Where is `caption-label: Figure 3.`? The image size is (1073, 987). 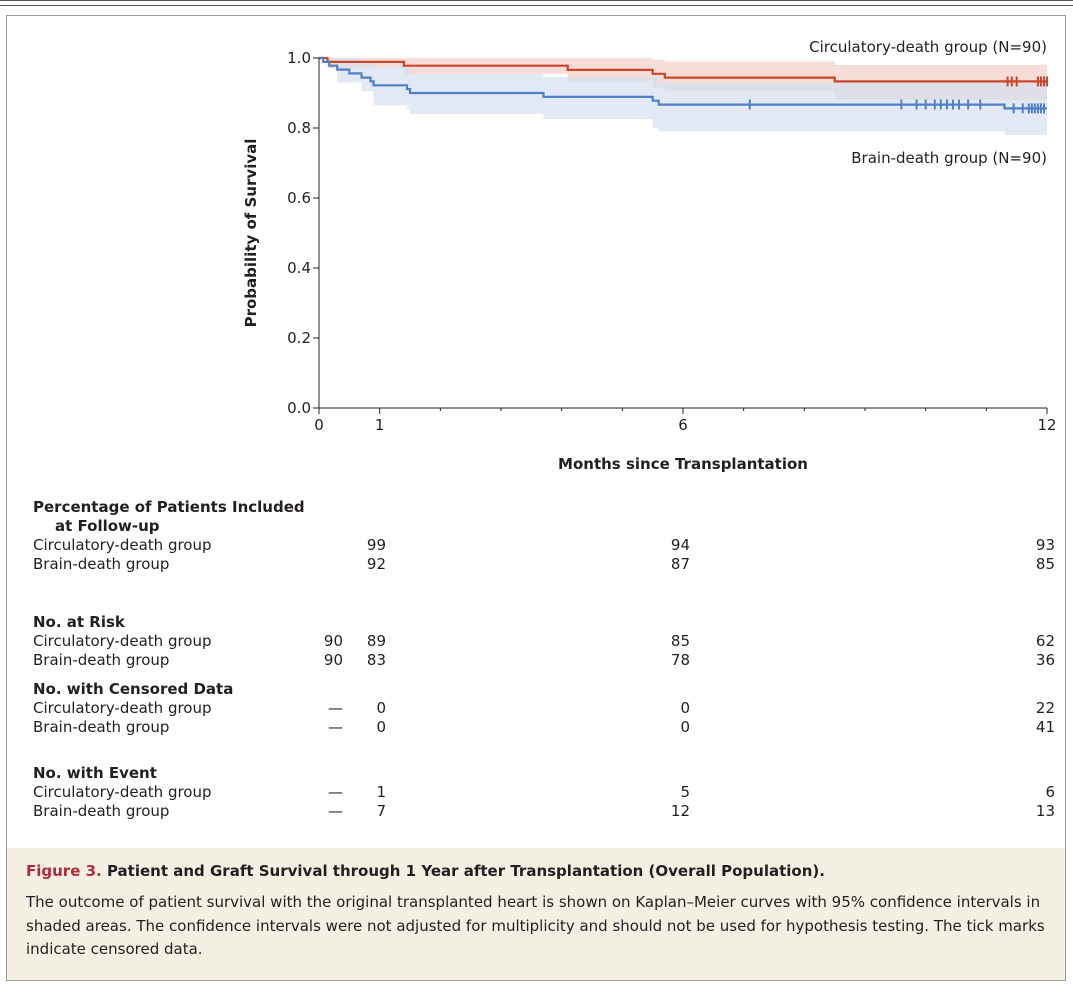
caption-label: Figure 3. is located at coordinates (64, 871).